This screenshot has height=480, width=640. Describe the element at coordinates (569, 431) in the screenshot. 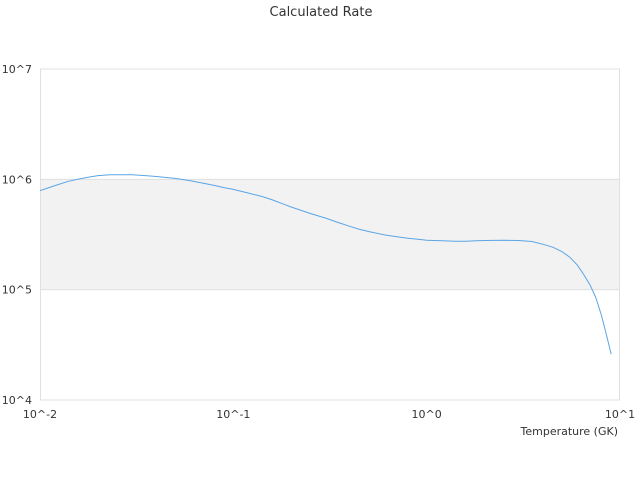

I see `x-axis-label: Temperature (GK)` at that location.